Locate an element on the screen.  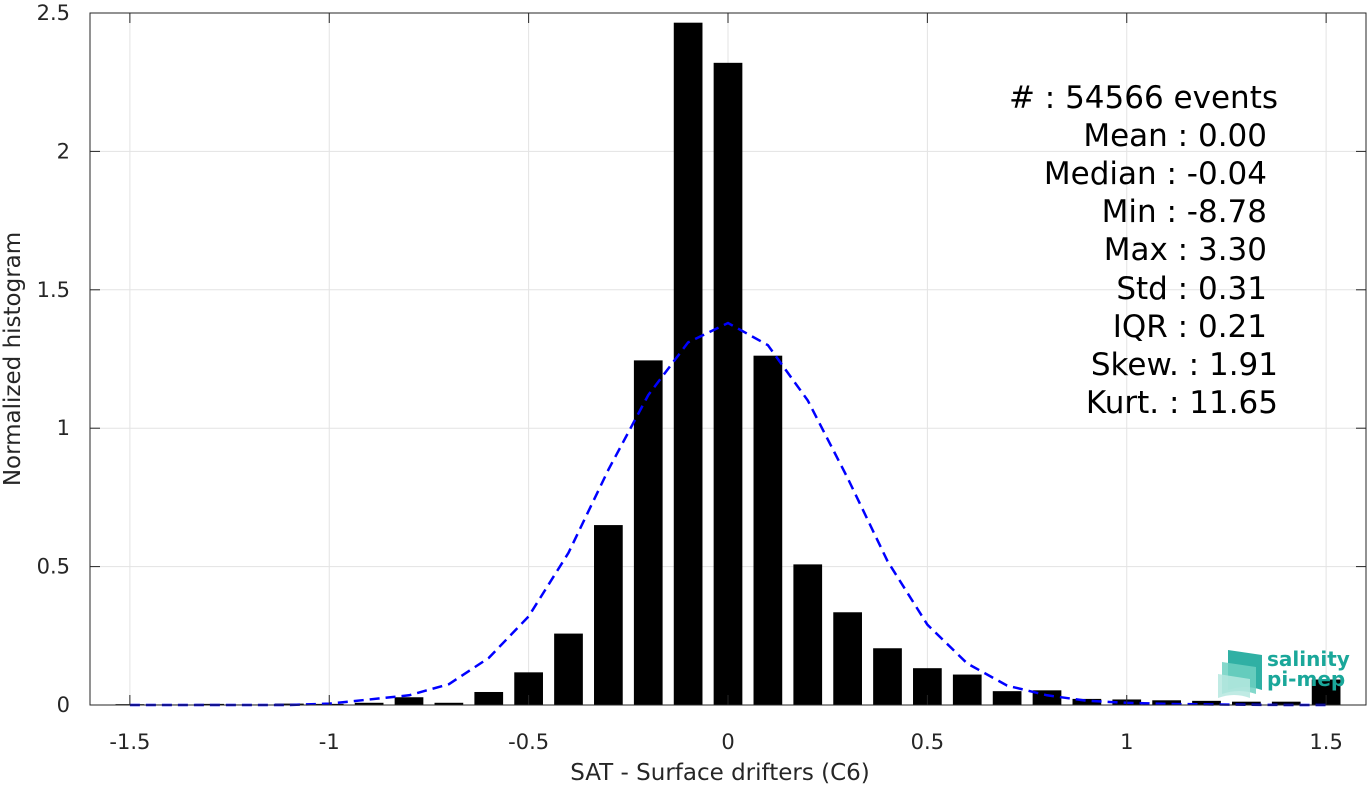
y-tick-label: 1 is located at coordinates (63, 428).